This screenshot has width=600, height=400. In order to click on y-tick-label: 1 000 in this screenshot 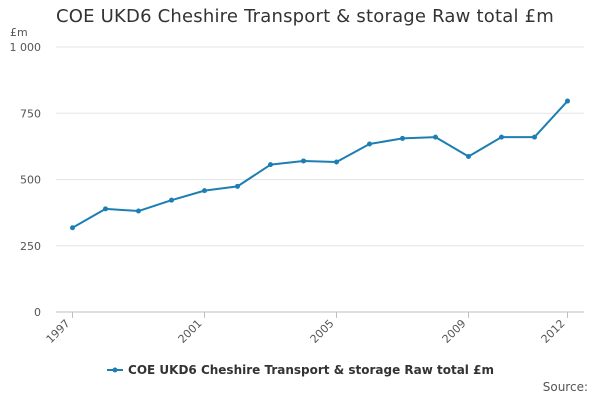, I will do `click(26, 47)`.